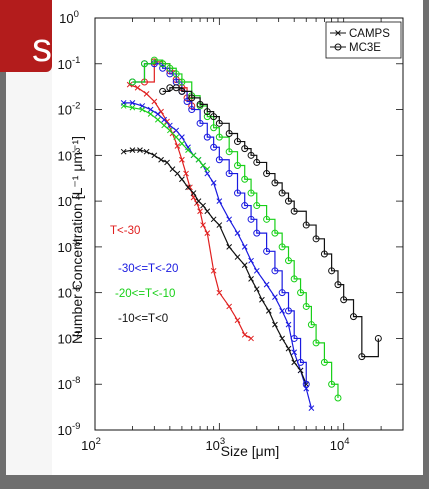 The height and width of the screenshot is (489, 429). What do you see at coordinates (69, 17) in the screenshot?
I see `y-tick-label: 10⁰` at bounding box center [69, 17].